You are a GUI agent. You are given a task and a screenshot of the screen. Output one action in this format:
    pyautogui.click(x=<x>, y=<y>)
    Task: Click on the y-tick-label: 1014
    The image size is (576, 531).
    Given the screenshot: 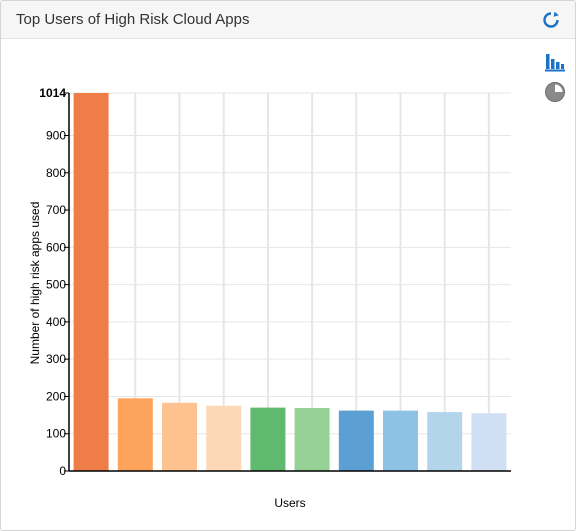 What is the action you would take?
    pyautogui.click(x=52, y=93)
    